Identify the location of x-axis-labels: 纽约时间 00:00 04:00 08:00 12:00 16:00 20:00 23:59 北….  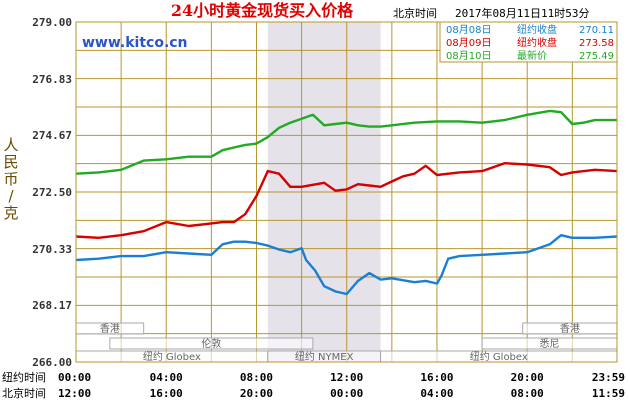
(313, 385).